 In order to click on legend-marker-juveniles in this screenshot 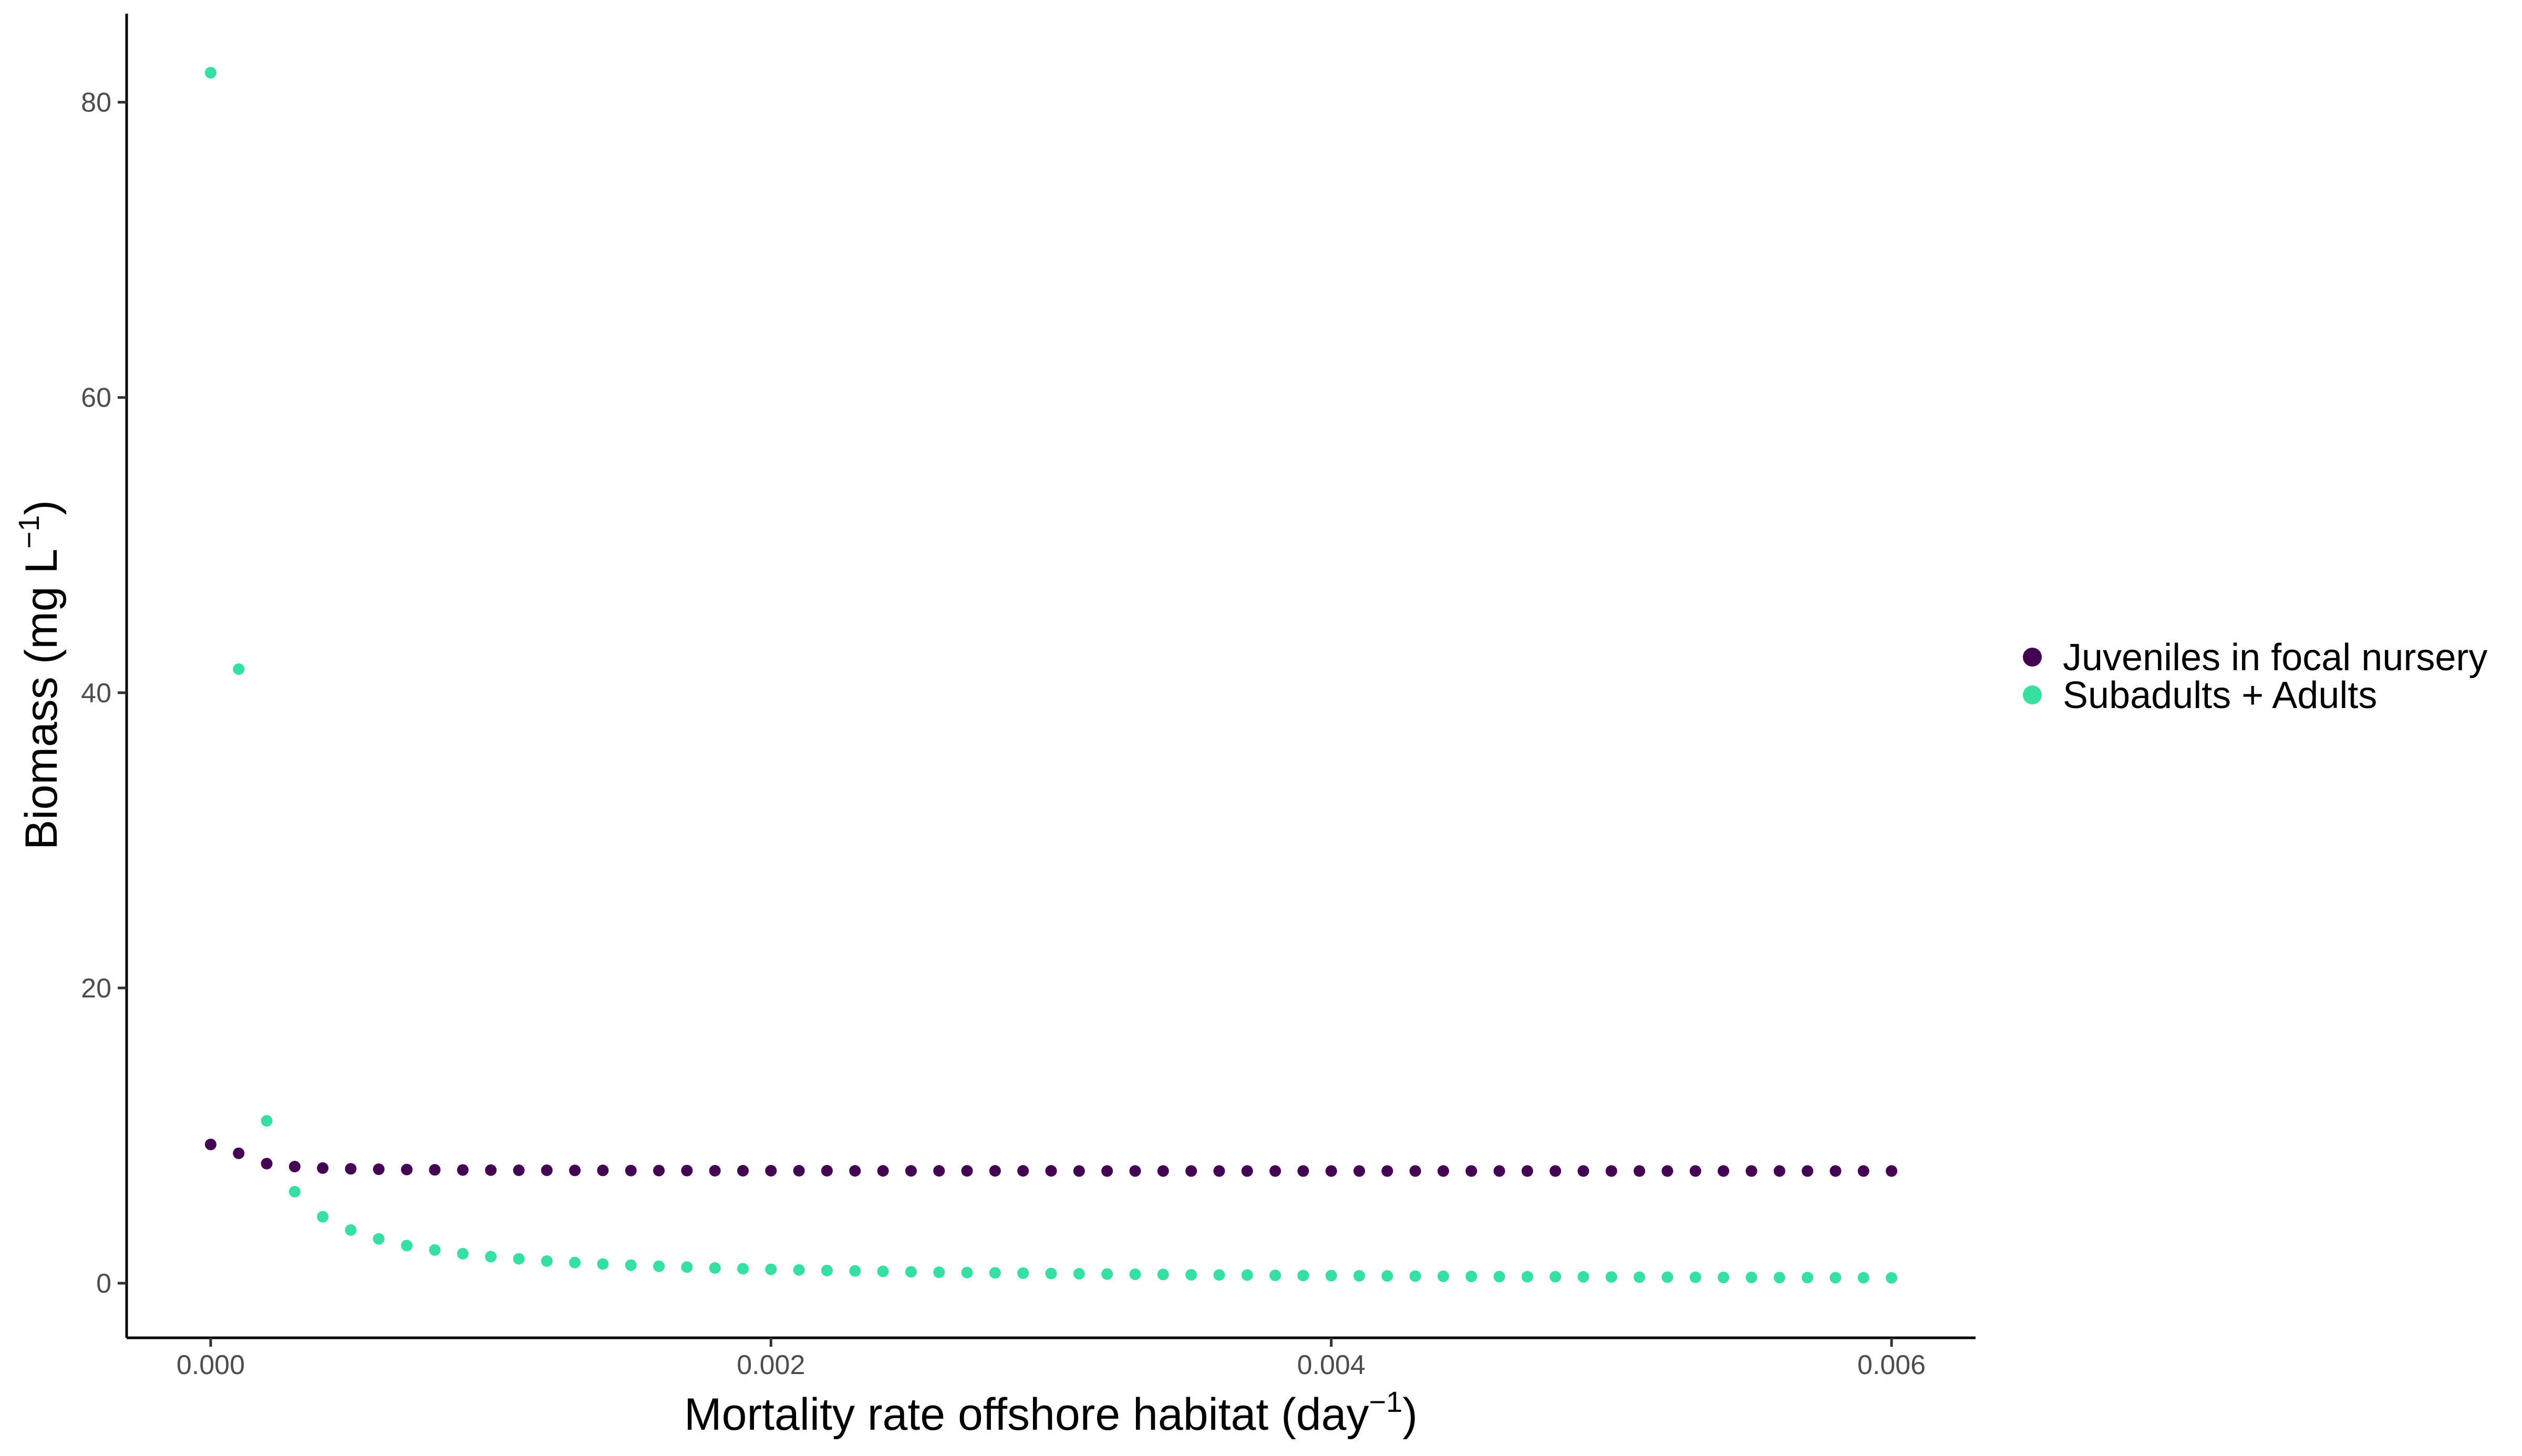, I will do `click(2032, 658)`.